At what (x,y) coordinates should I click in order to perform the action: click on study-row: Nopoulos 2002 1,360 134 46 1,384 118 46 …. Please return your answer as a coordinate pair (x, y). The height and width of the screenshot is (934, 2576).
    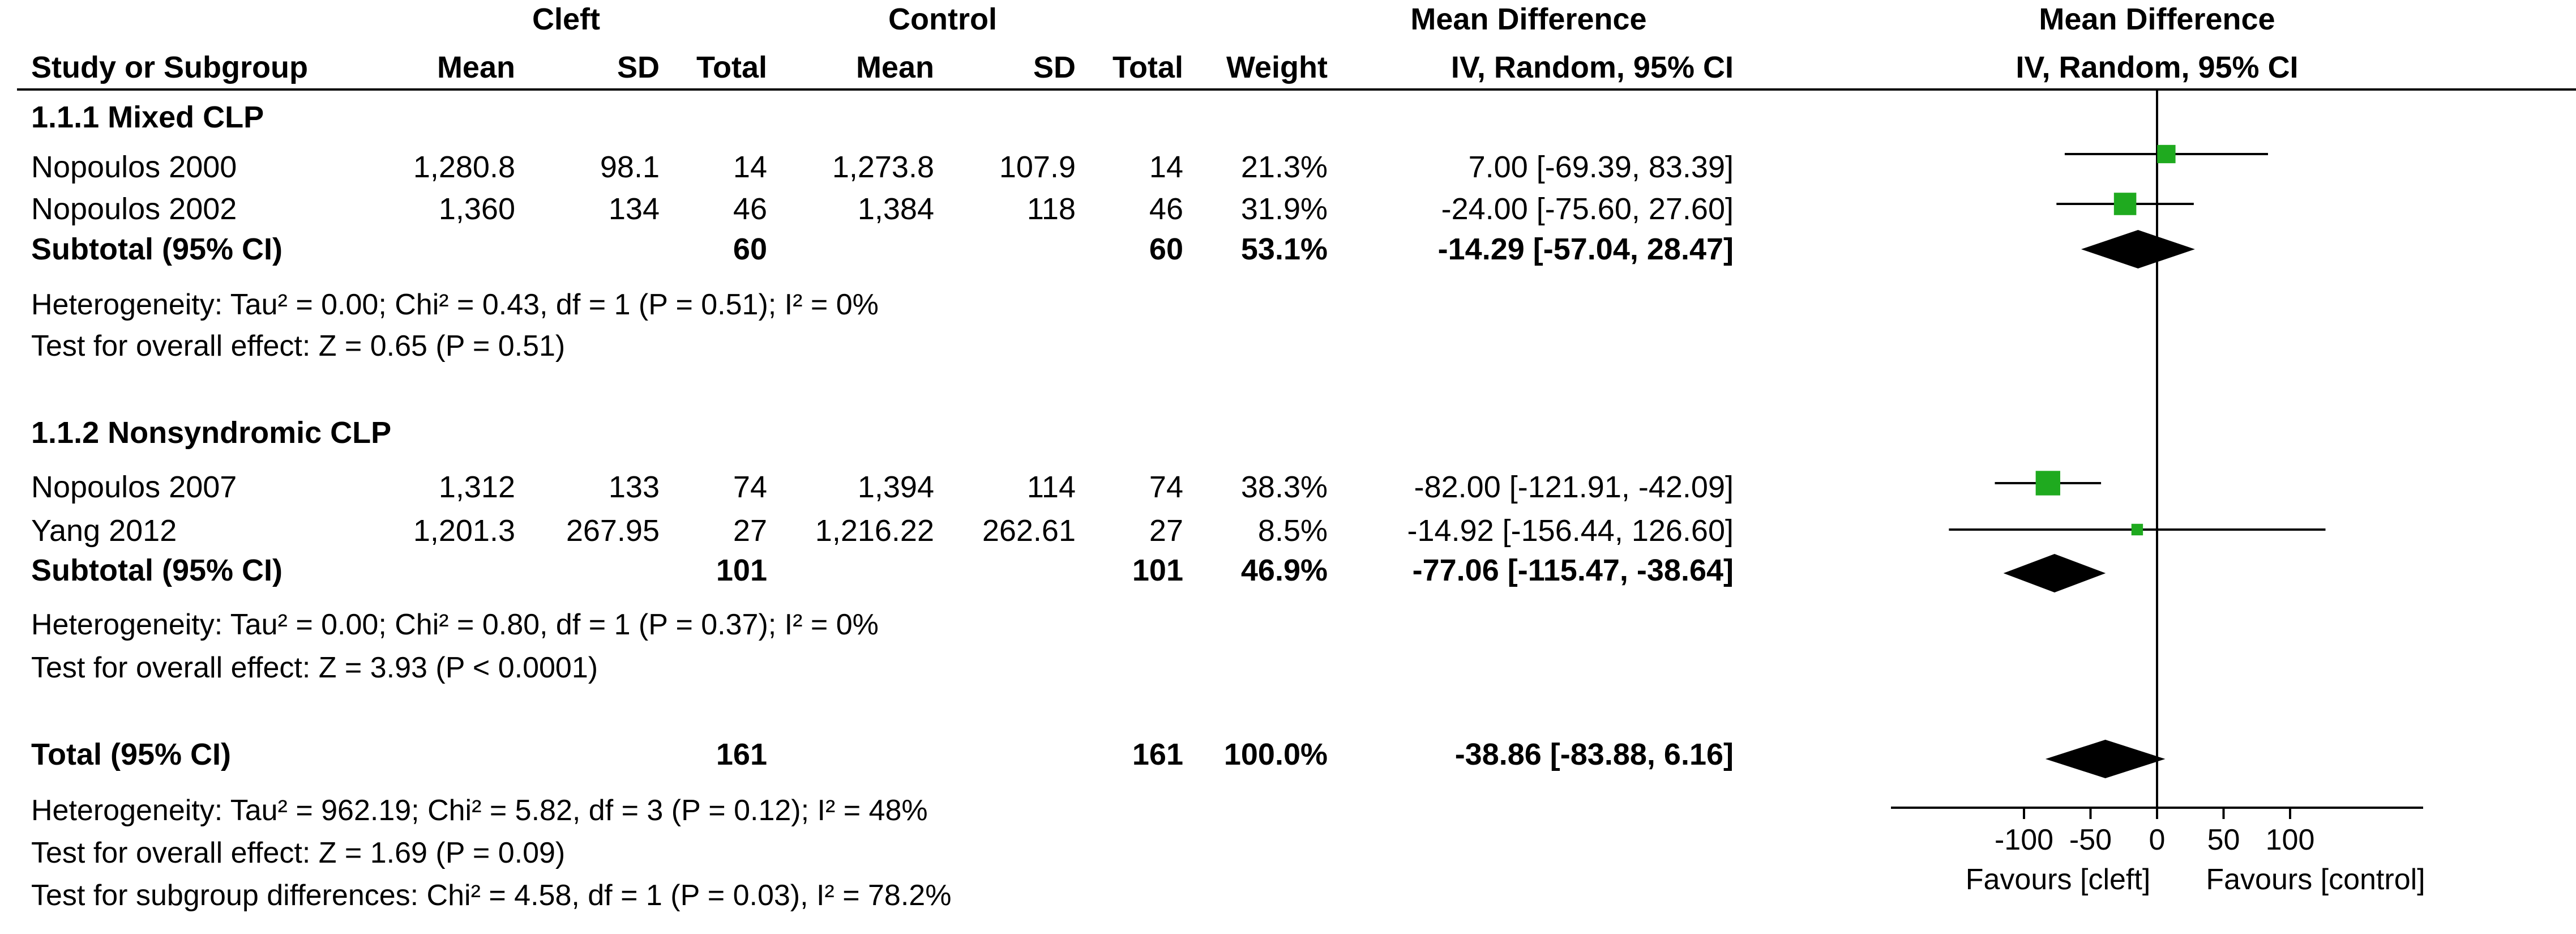
    Looking at the image, I should click on (882, 209).